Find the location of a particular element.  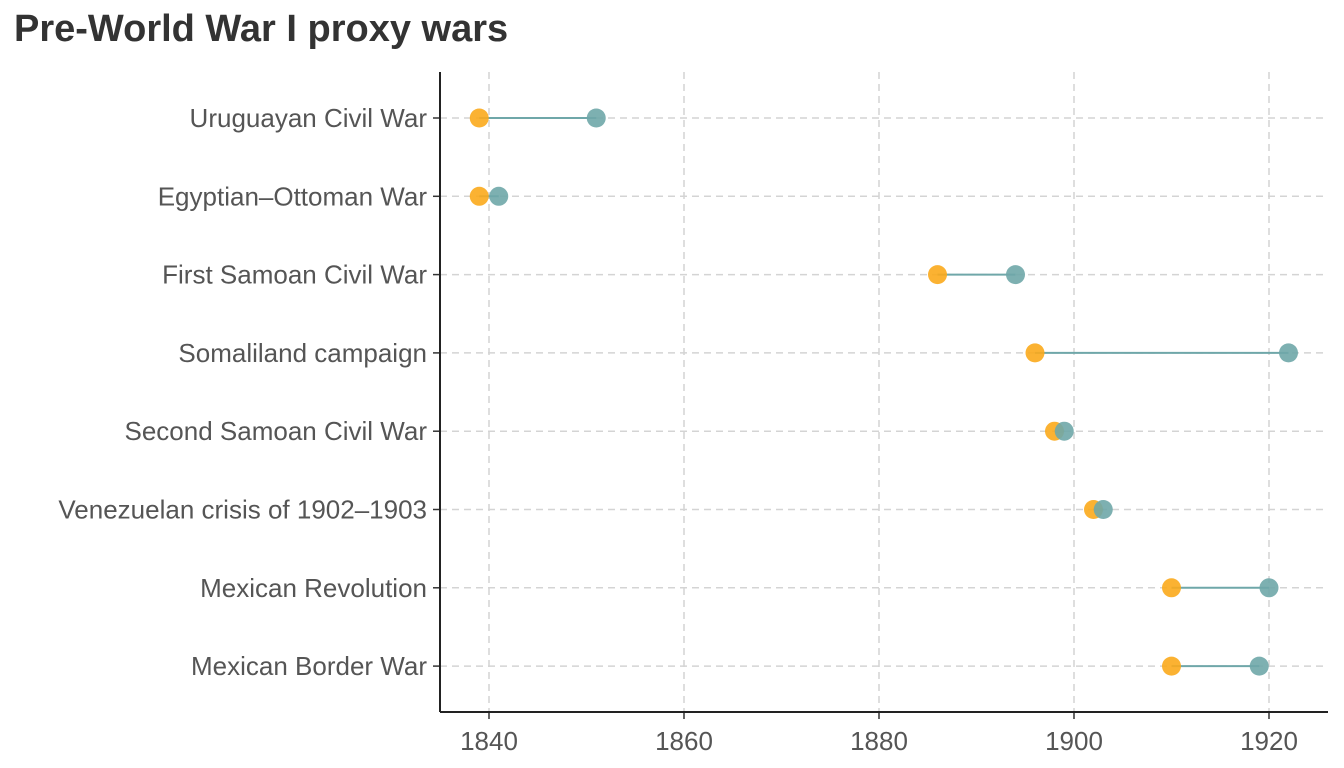

x-tick-label: 1840 is located at coordinates (489, 741).